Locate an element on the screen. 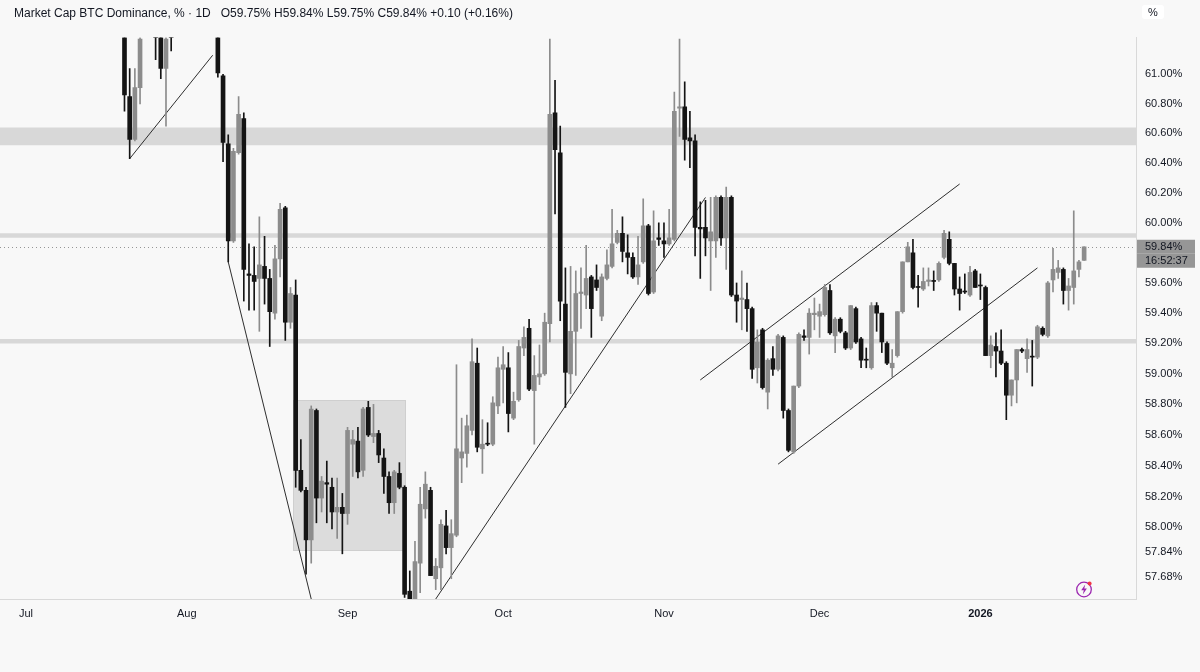 The image size is (1200, 672). chart-subtitle: O59.75% H59.84% L59.75% C59.84% +0.10 (+0.16%) is located at coordinates (366, 13).